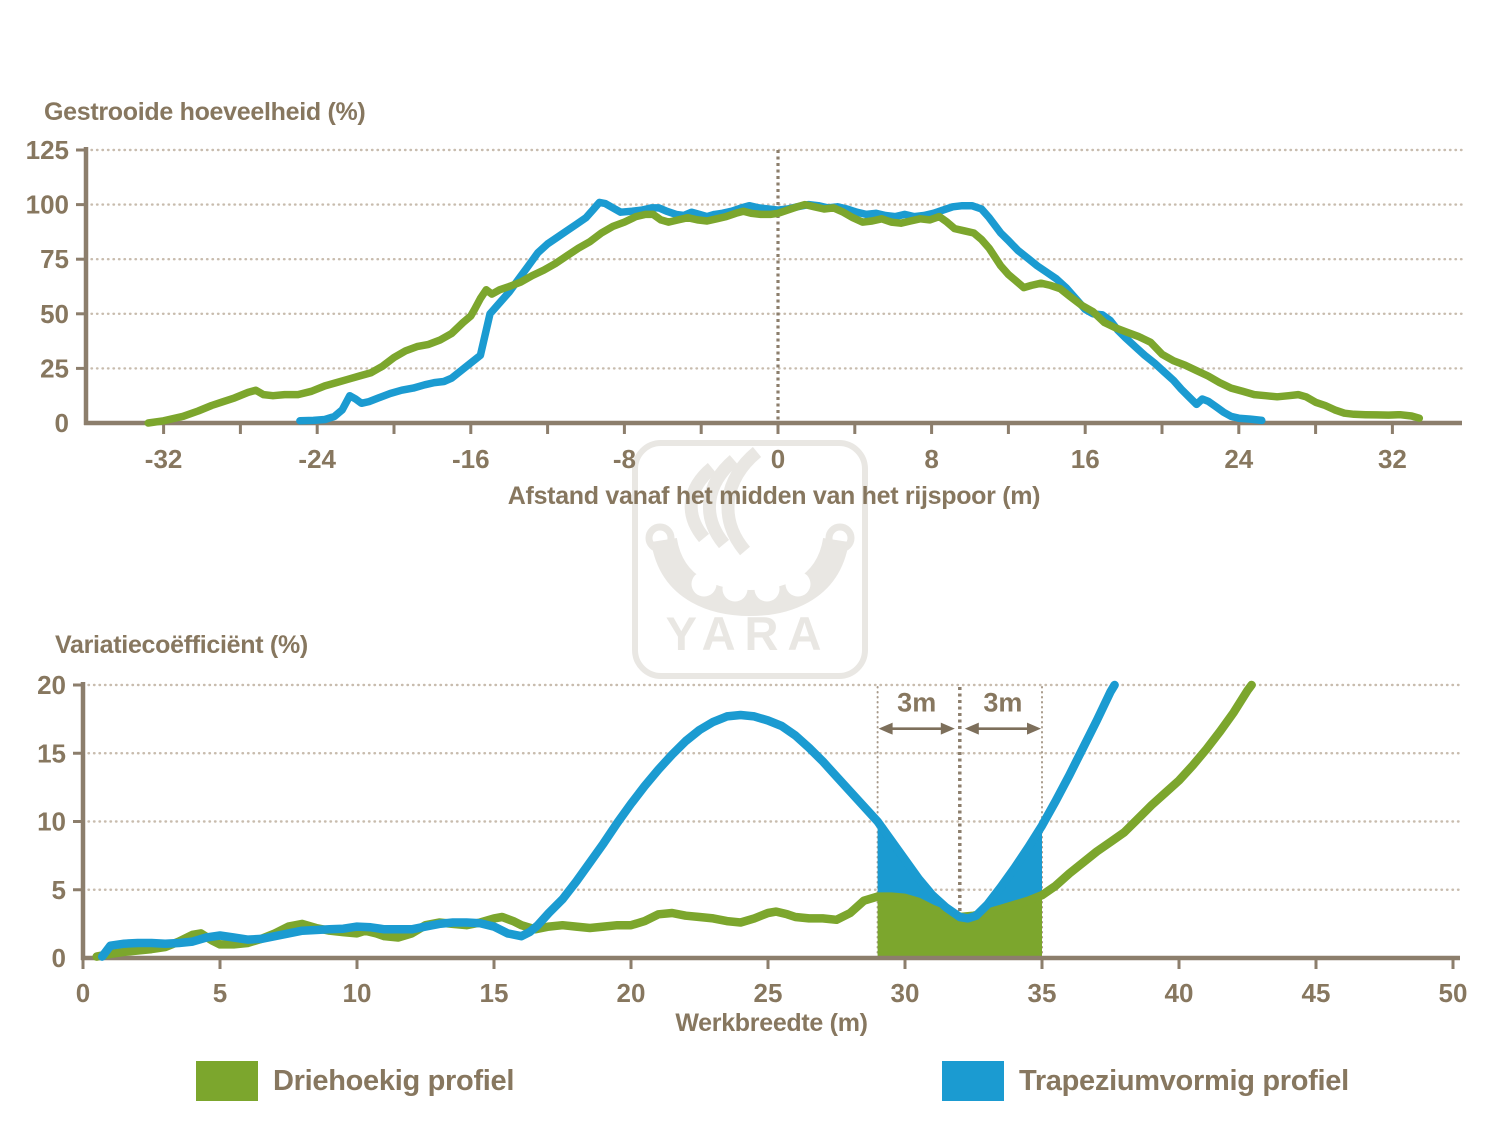  What do you see at coordinates (723, 501) in the screenshot?
I see `sail-swoosh-icon` at bounding box center [723, 501].